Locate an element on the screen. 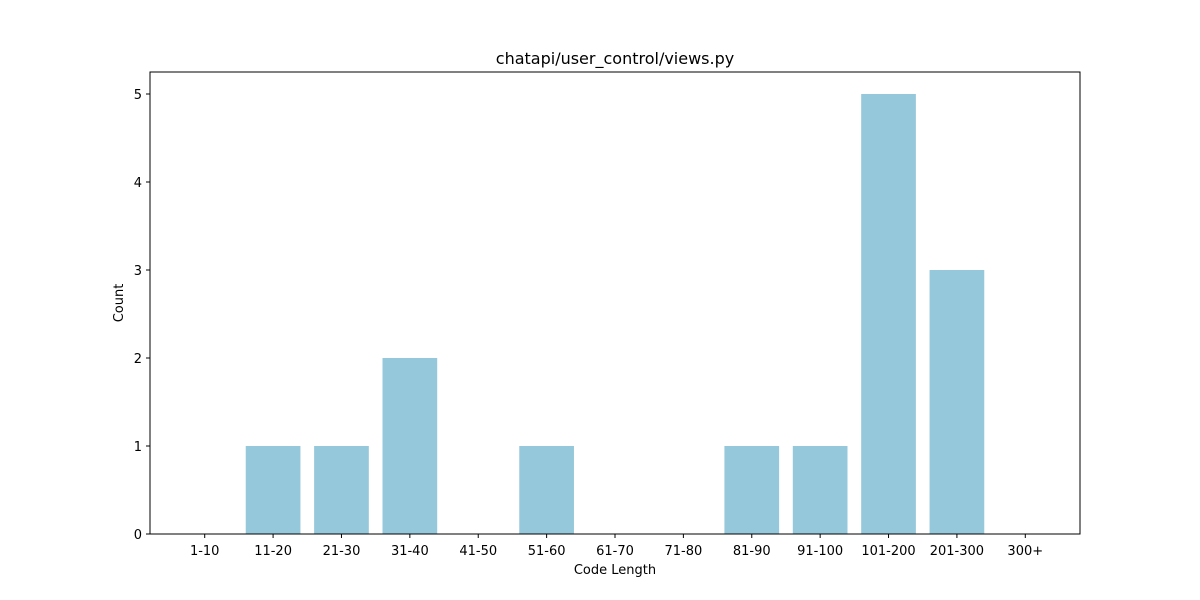  x-tick-label: 71-80 is located at coordinates (683, 551).